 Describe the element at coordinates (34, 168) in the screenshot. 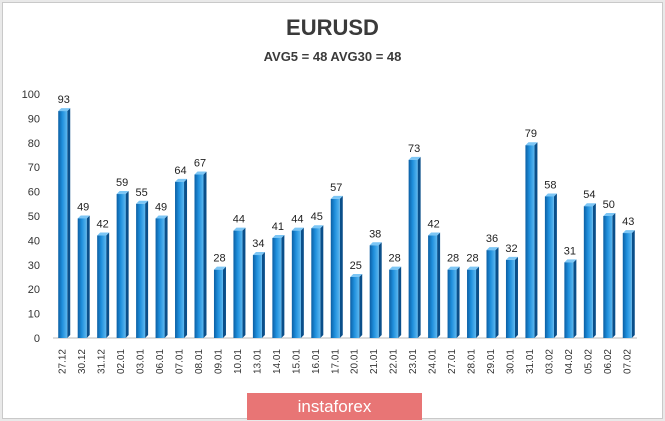

I see `y-tick-label: 70` at that location.